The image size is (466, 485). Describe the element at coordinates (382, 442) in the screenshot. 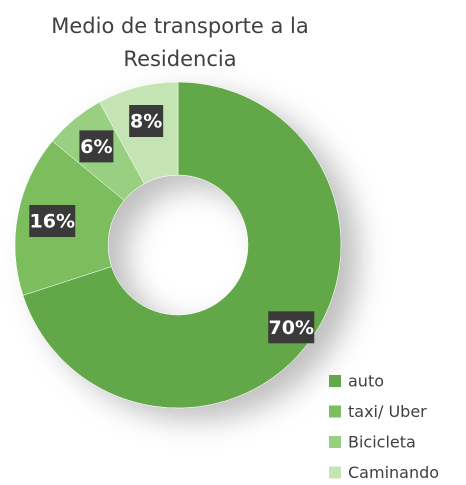

I see `legend-label: Bicicleta` at that location.